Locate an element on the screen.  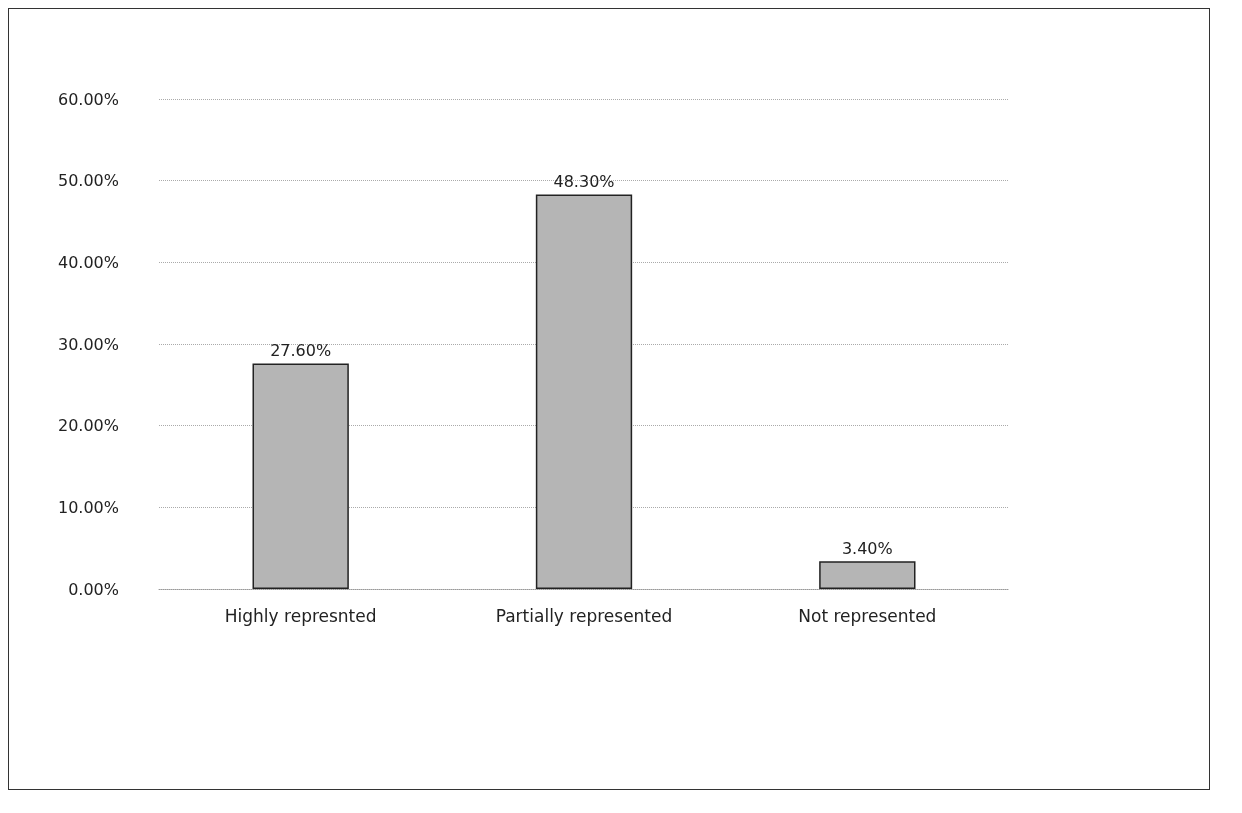
data-label: 3.40% is located at coordinates (867, 548).